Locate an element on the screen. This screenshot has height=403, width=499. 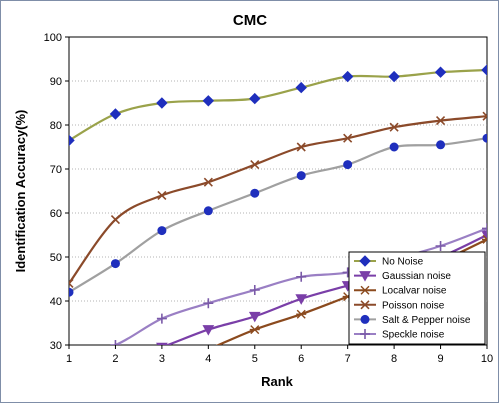
y-tick-label: 90 is located at coordinates (56, 82).